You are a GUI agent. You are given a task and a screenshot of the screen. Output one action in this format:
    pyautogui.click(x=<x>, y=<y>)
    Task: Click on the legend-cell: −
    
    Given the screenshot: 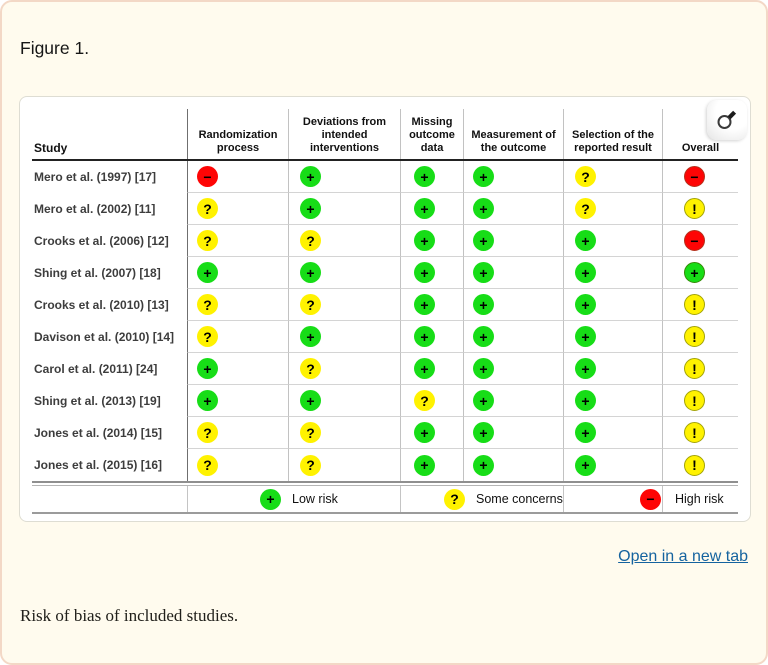 What is the action you would take?
    pyautogui.click(x=612, y=499)
    